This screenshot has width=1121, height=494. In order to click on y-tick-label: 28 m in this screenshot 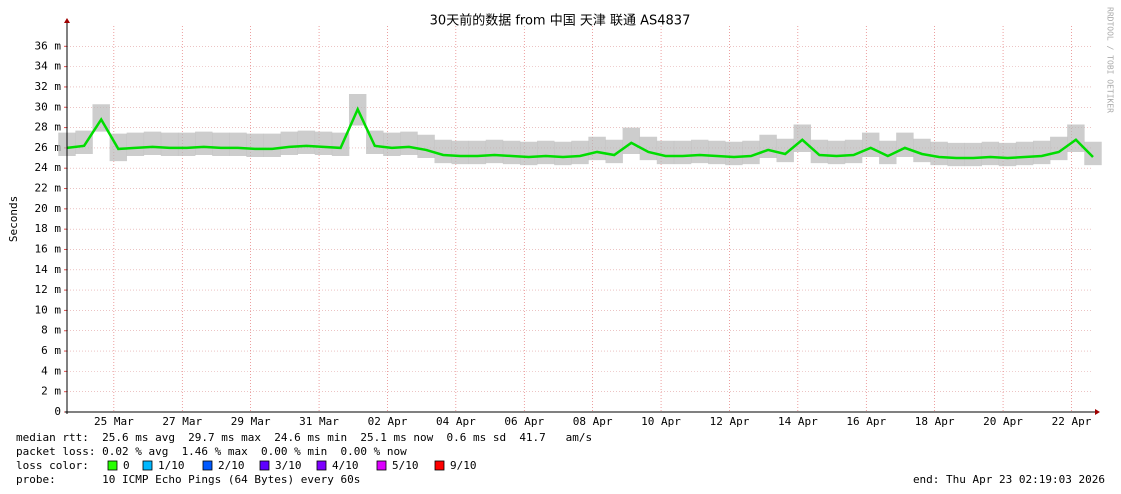, I will do `click(48, 127)`.